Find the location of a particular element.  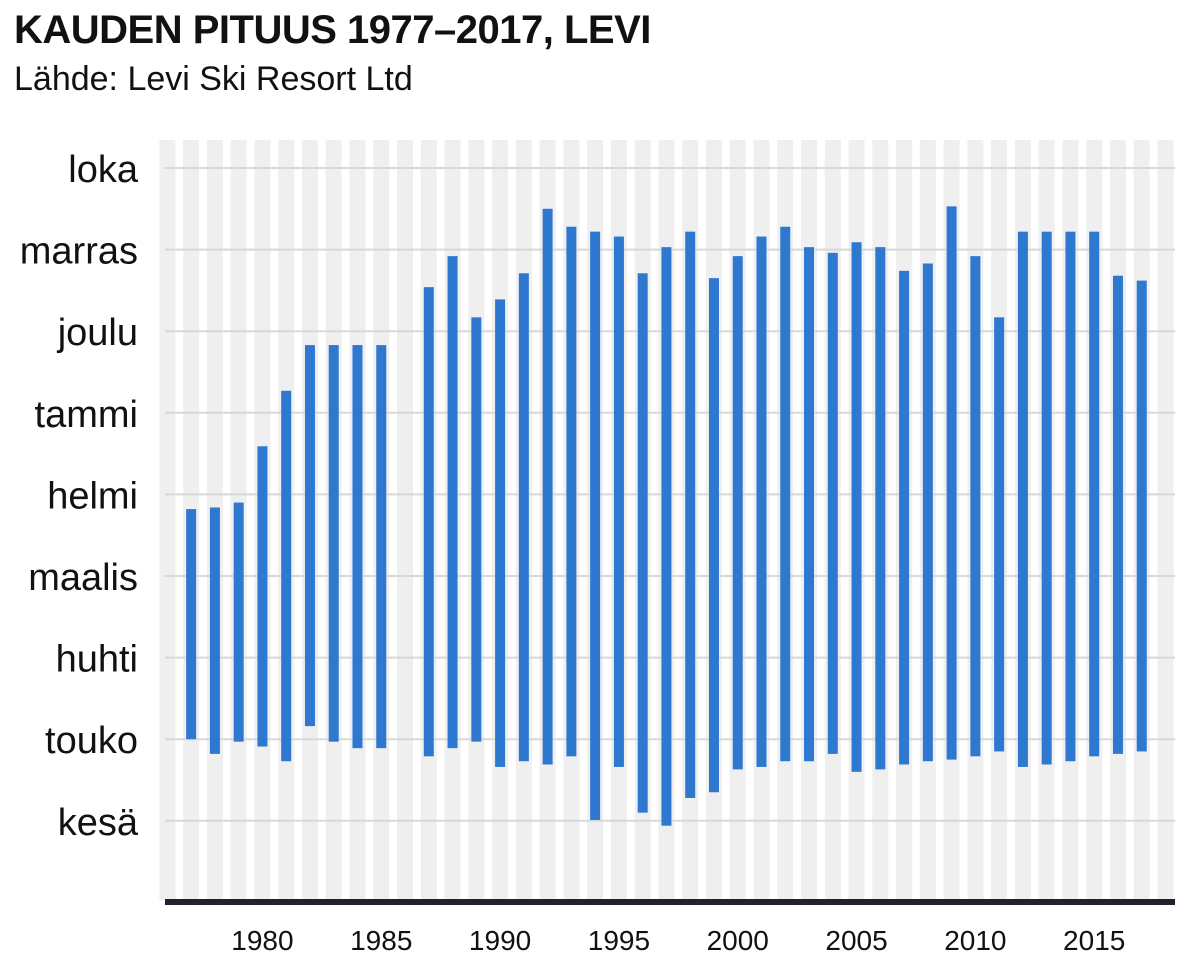

y-tick-label: loka is located at coordinates (103, 170).